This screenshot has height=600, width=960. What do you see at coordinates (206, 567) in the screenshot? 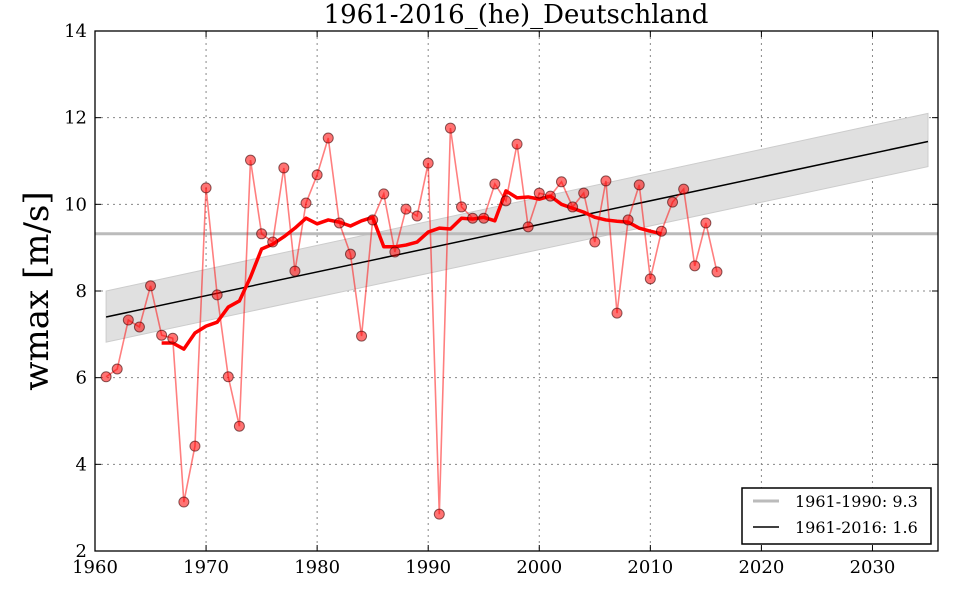
I see `x-tick-label: 1970` at bounding box center [206, 567].